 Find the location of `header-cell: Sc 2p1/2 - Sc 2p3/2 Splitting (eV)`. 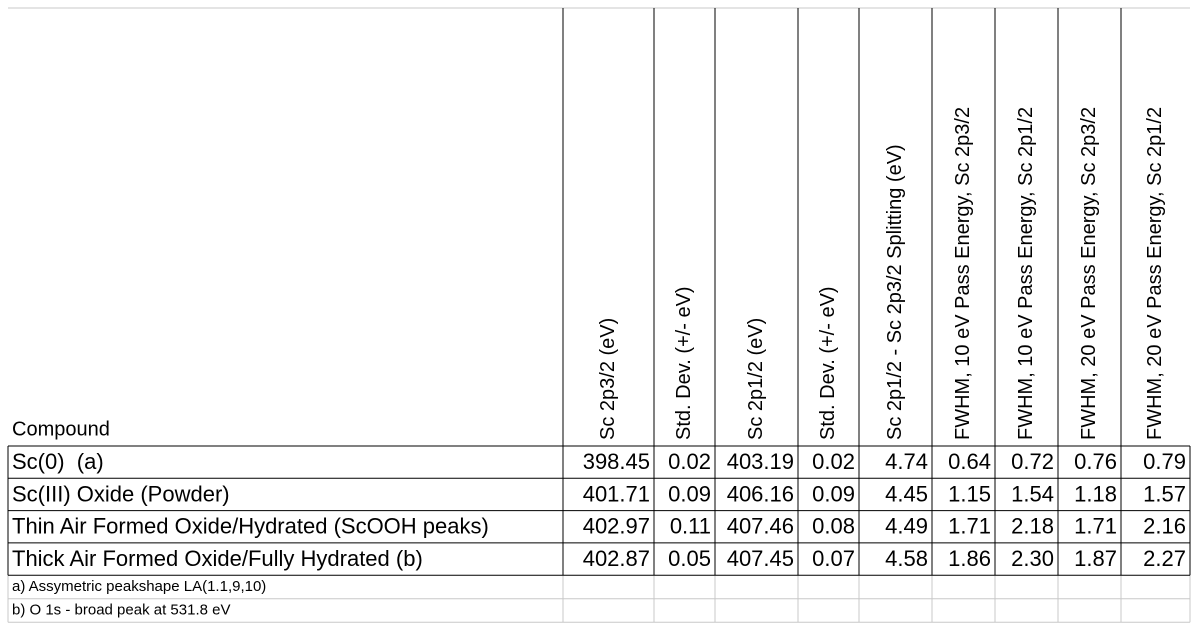

header-cell: Sc 2p1/2 - Sc 2p3/2 Splitting (eV) is located at coordinates (895, 292).